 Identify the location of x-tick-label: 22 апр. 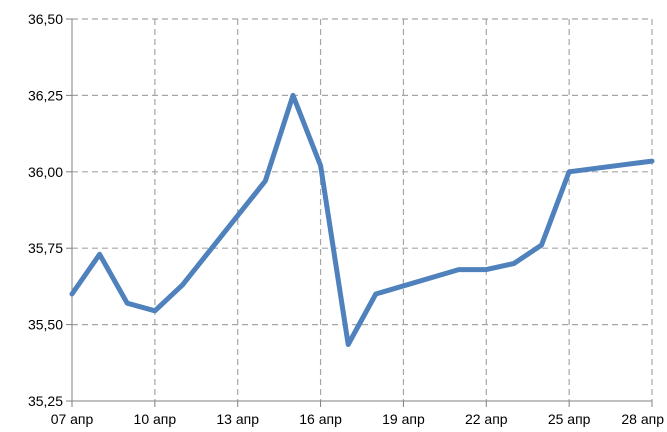
(486, 419).